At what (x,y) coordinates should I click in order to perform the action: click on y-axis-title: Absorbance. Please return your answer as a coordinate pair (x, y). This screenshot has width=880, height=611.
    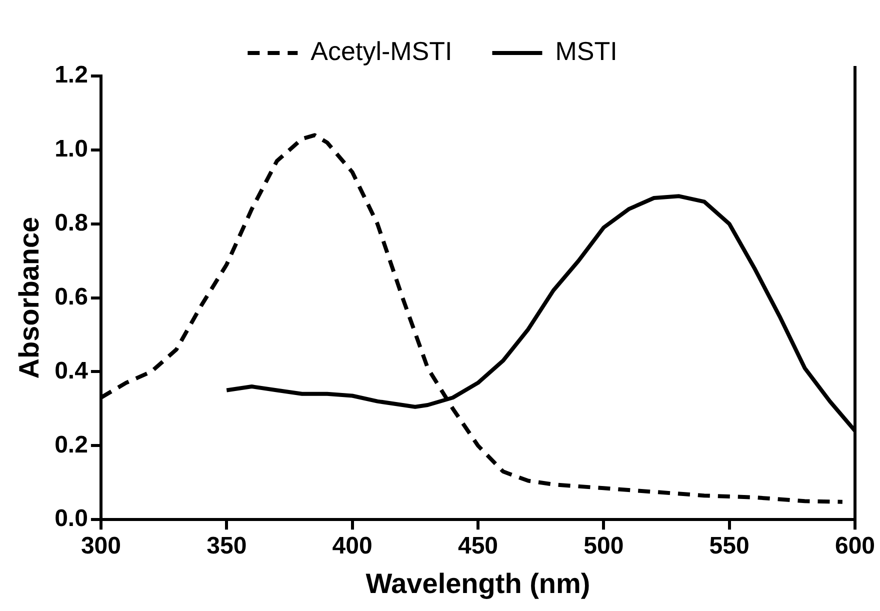
    Looking at the image, I should click on (29, 297).